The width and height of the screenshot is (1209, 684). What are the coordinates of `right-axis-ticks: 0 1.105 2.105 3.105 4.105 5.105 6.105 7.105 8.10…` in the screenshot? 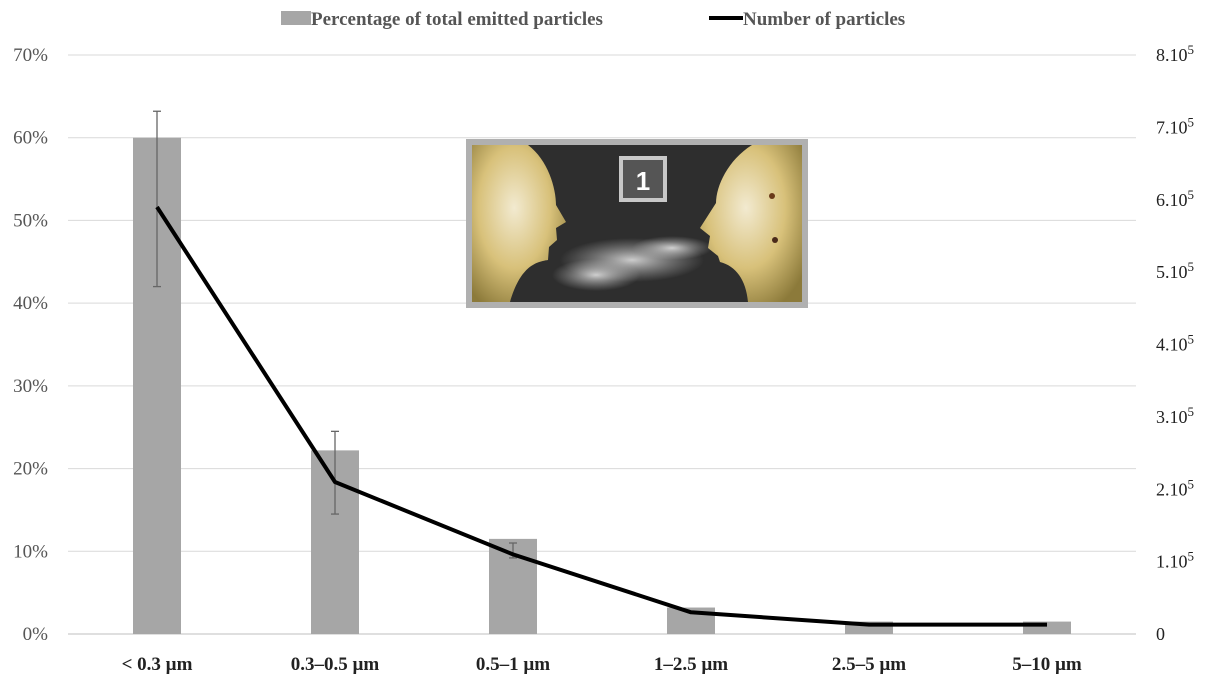 It's located at (1175, 343).